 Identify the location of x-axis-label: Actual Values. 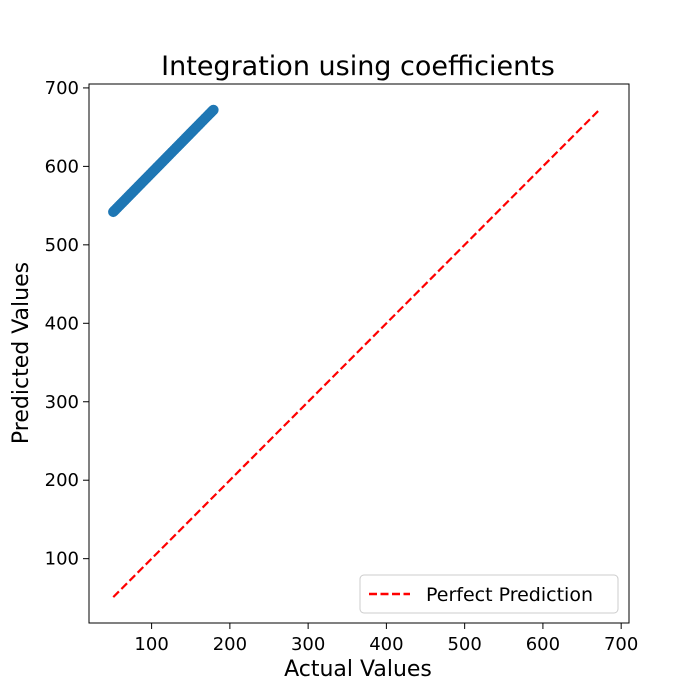
(358, 669).